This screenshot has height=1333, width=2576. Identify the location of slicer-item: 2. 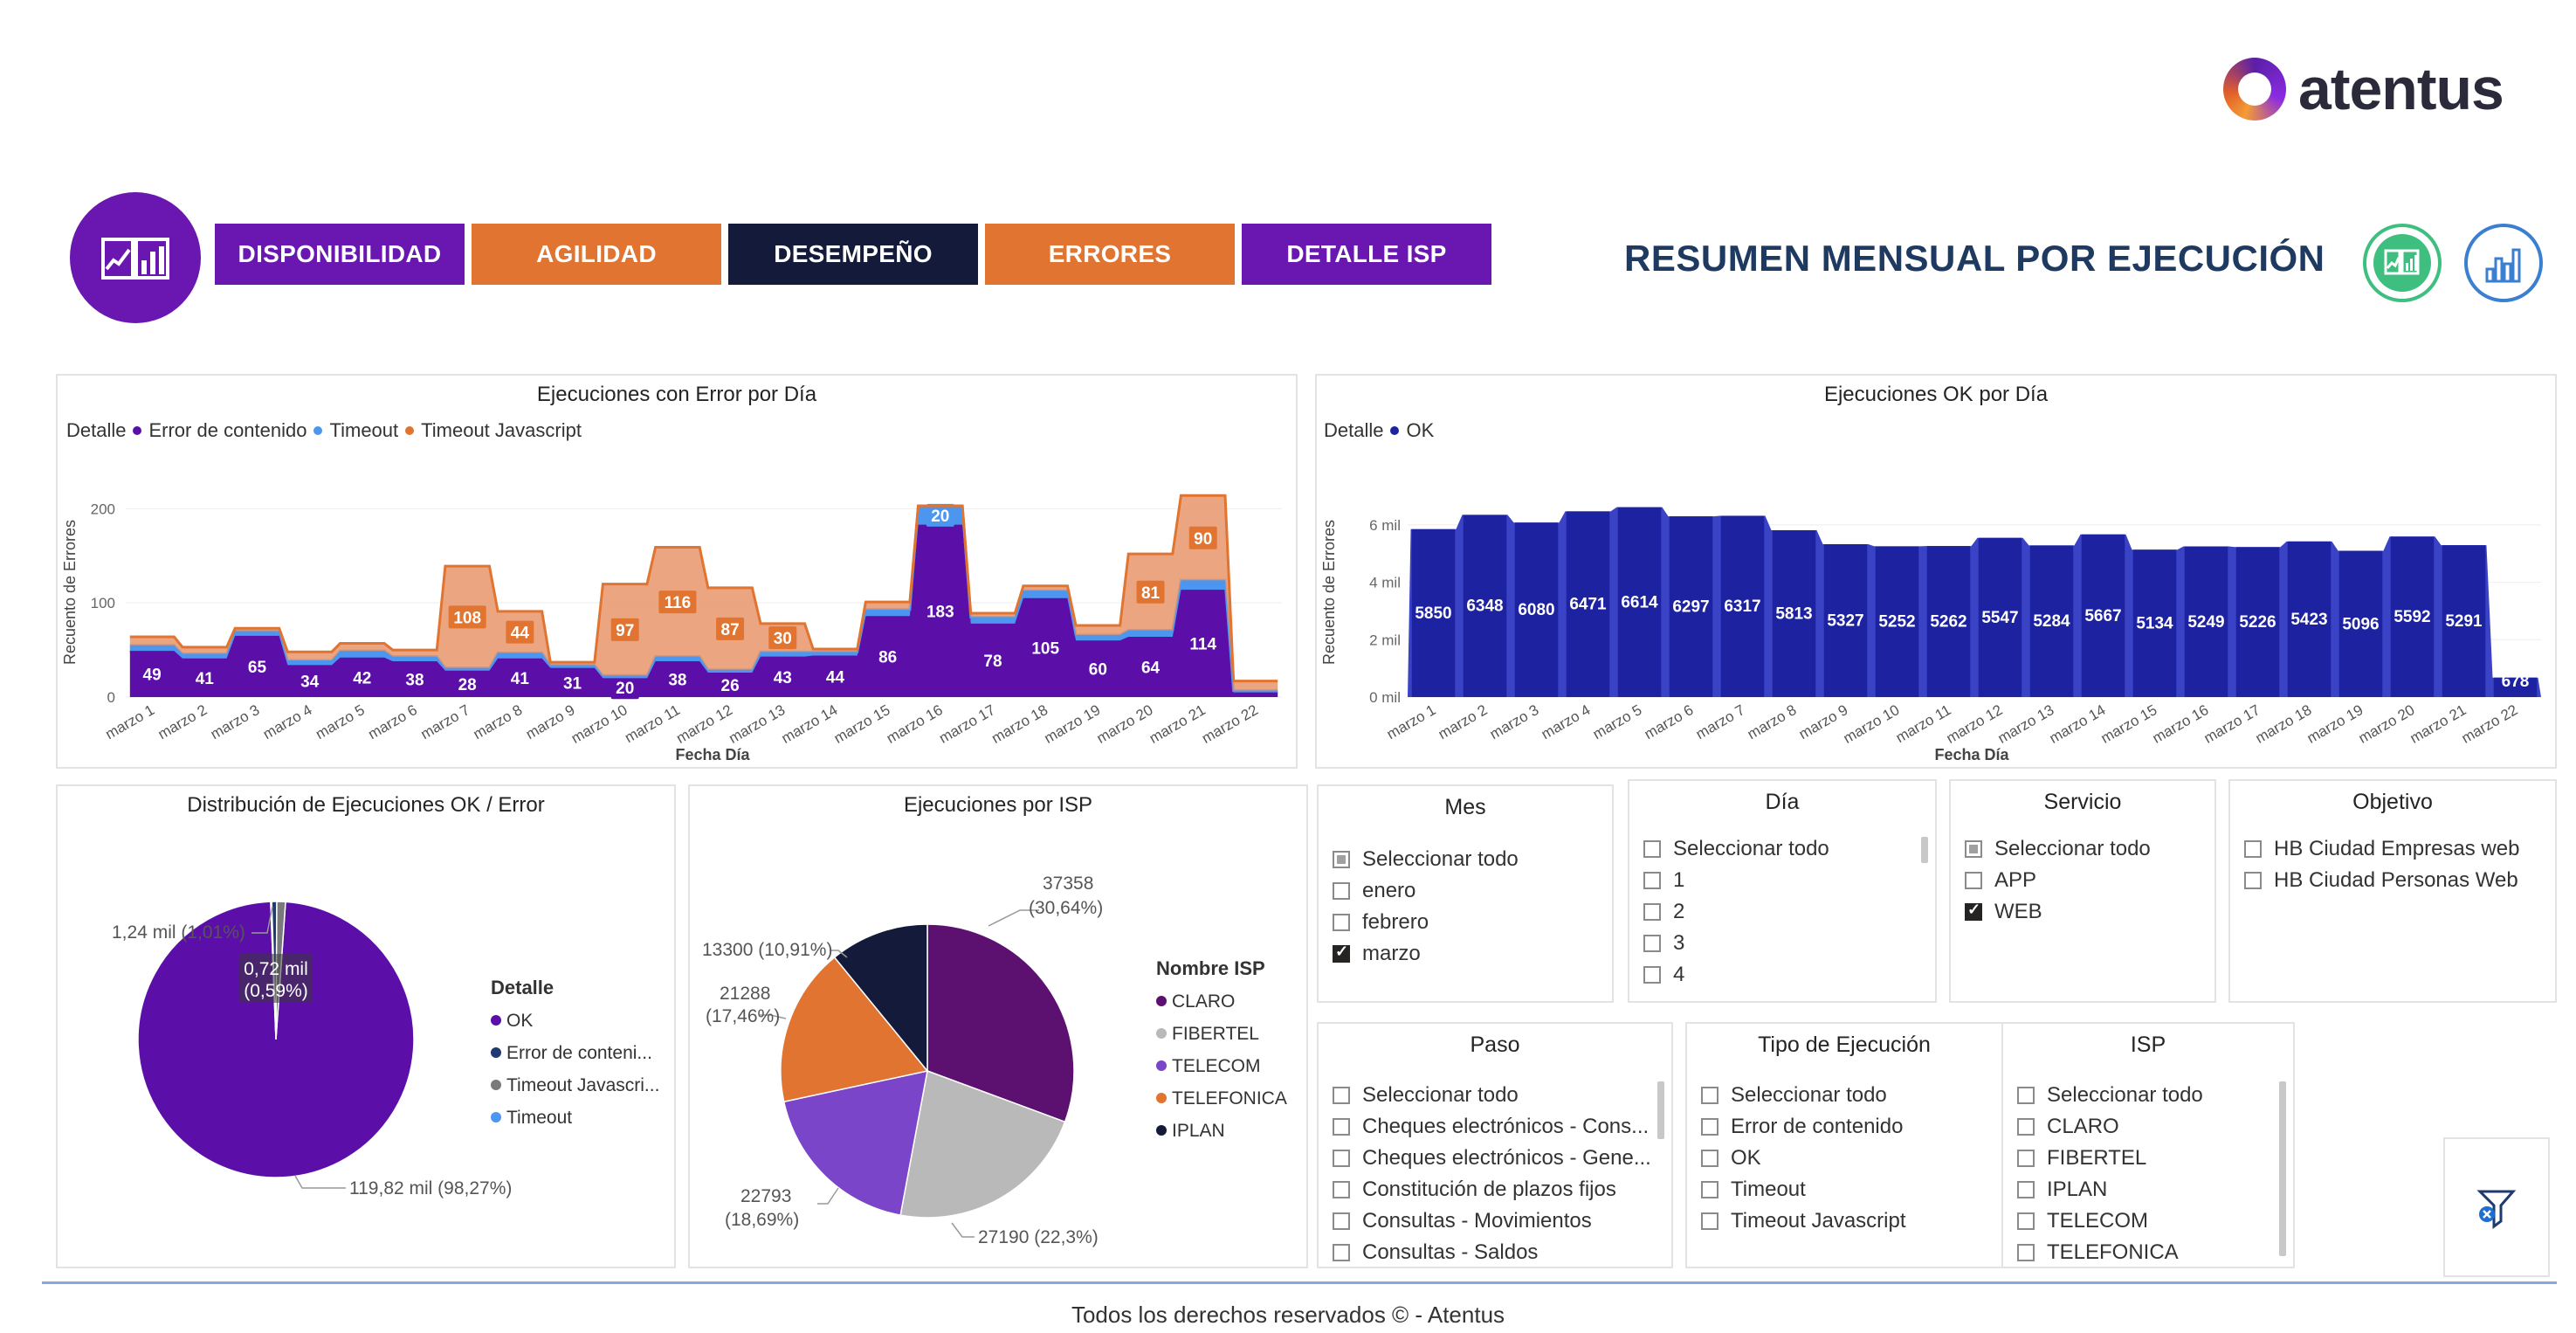
(1778, 912).